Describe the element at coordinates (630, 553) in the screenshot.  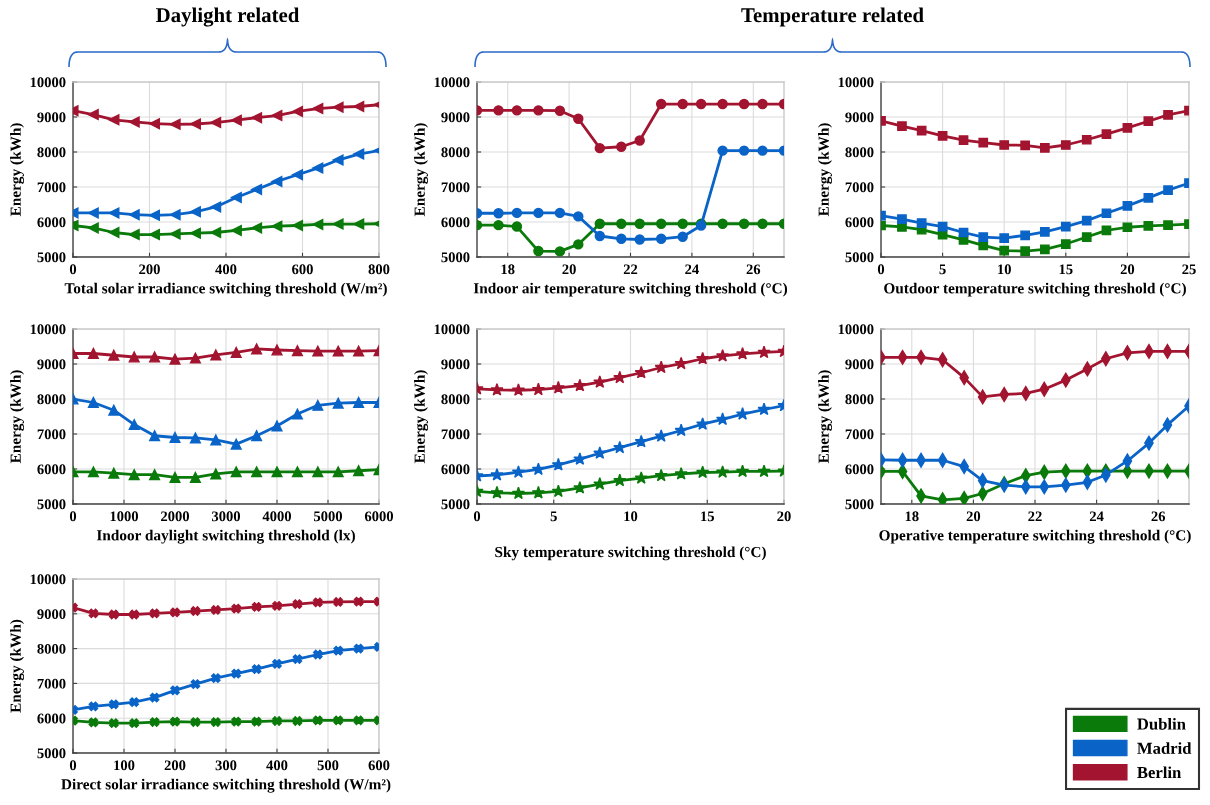
I see `x-axis-title: Sky temperature switching threshold (°C)` at that location.